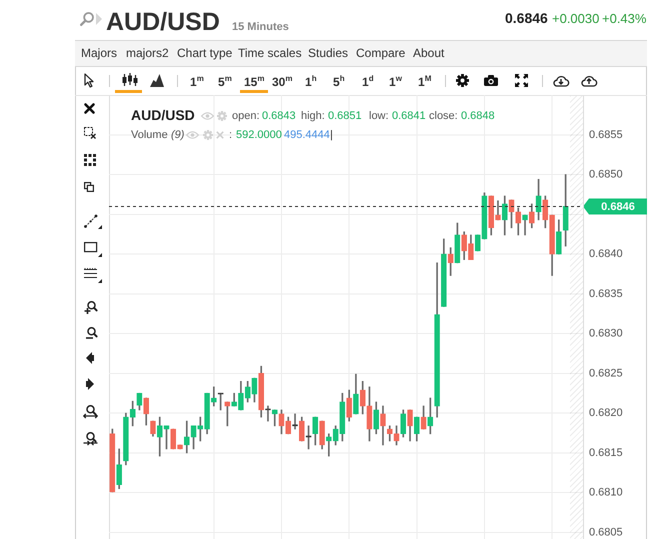 This screenshot has width=665, height=539. I want to click on annotation: open:, so click(246, 116).